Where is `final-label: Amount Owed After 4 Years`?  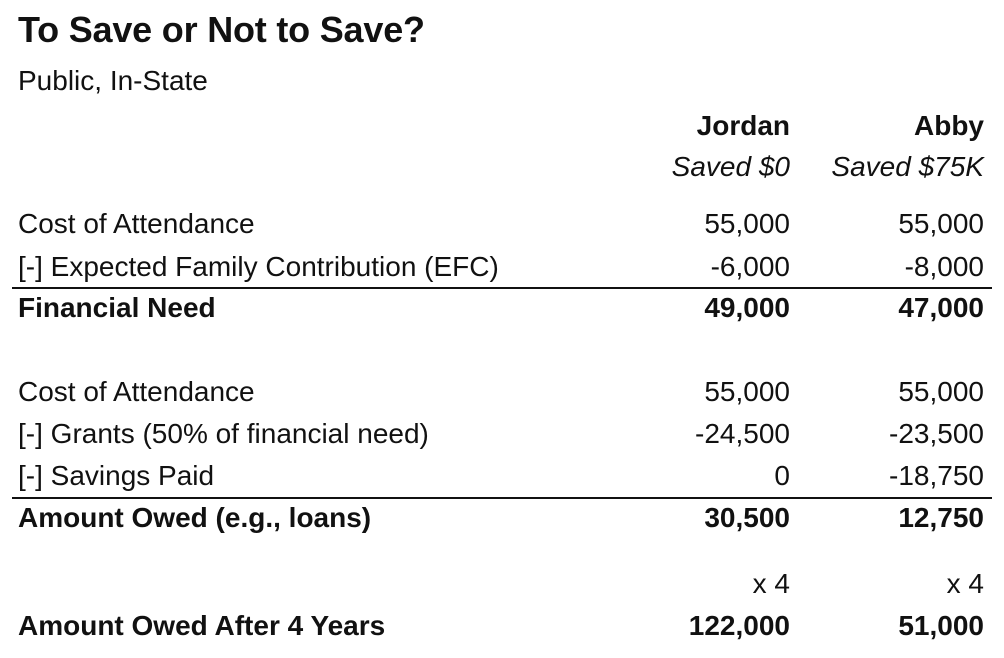 final-label: Amount Owed After 4 Years is located at coordinates (202, 625).